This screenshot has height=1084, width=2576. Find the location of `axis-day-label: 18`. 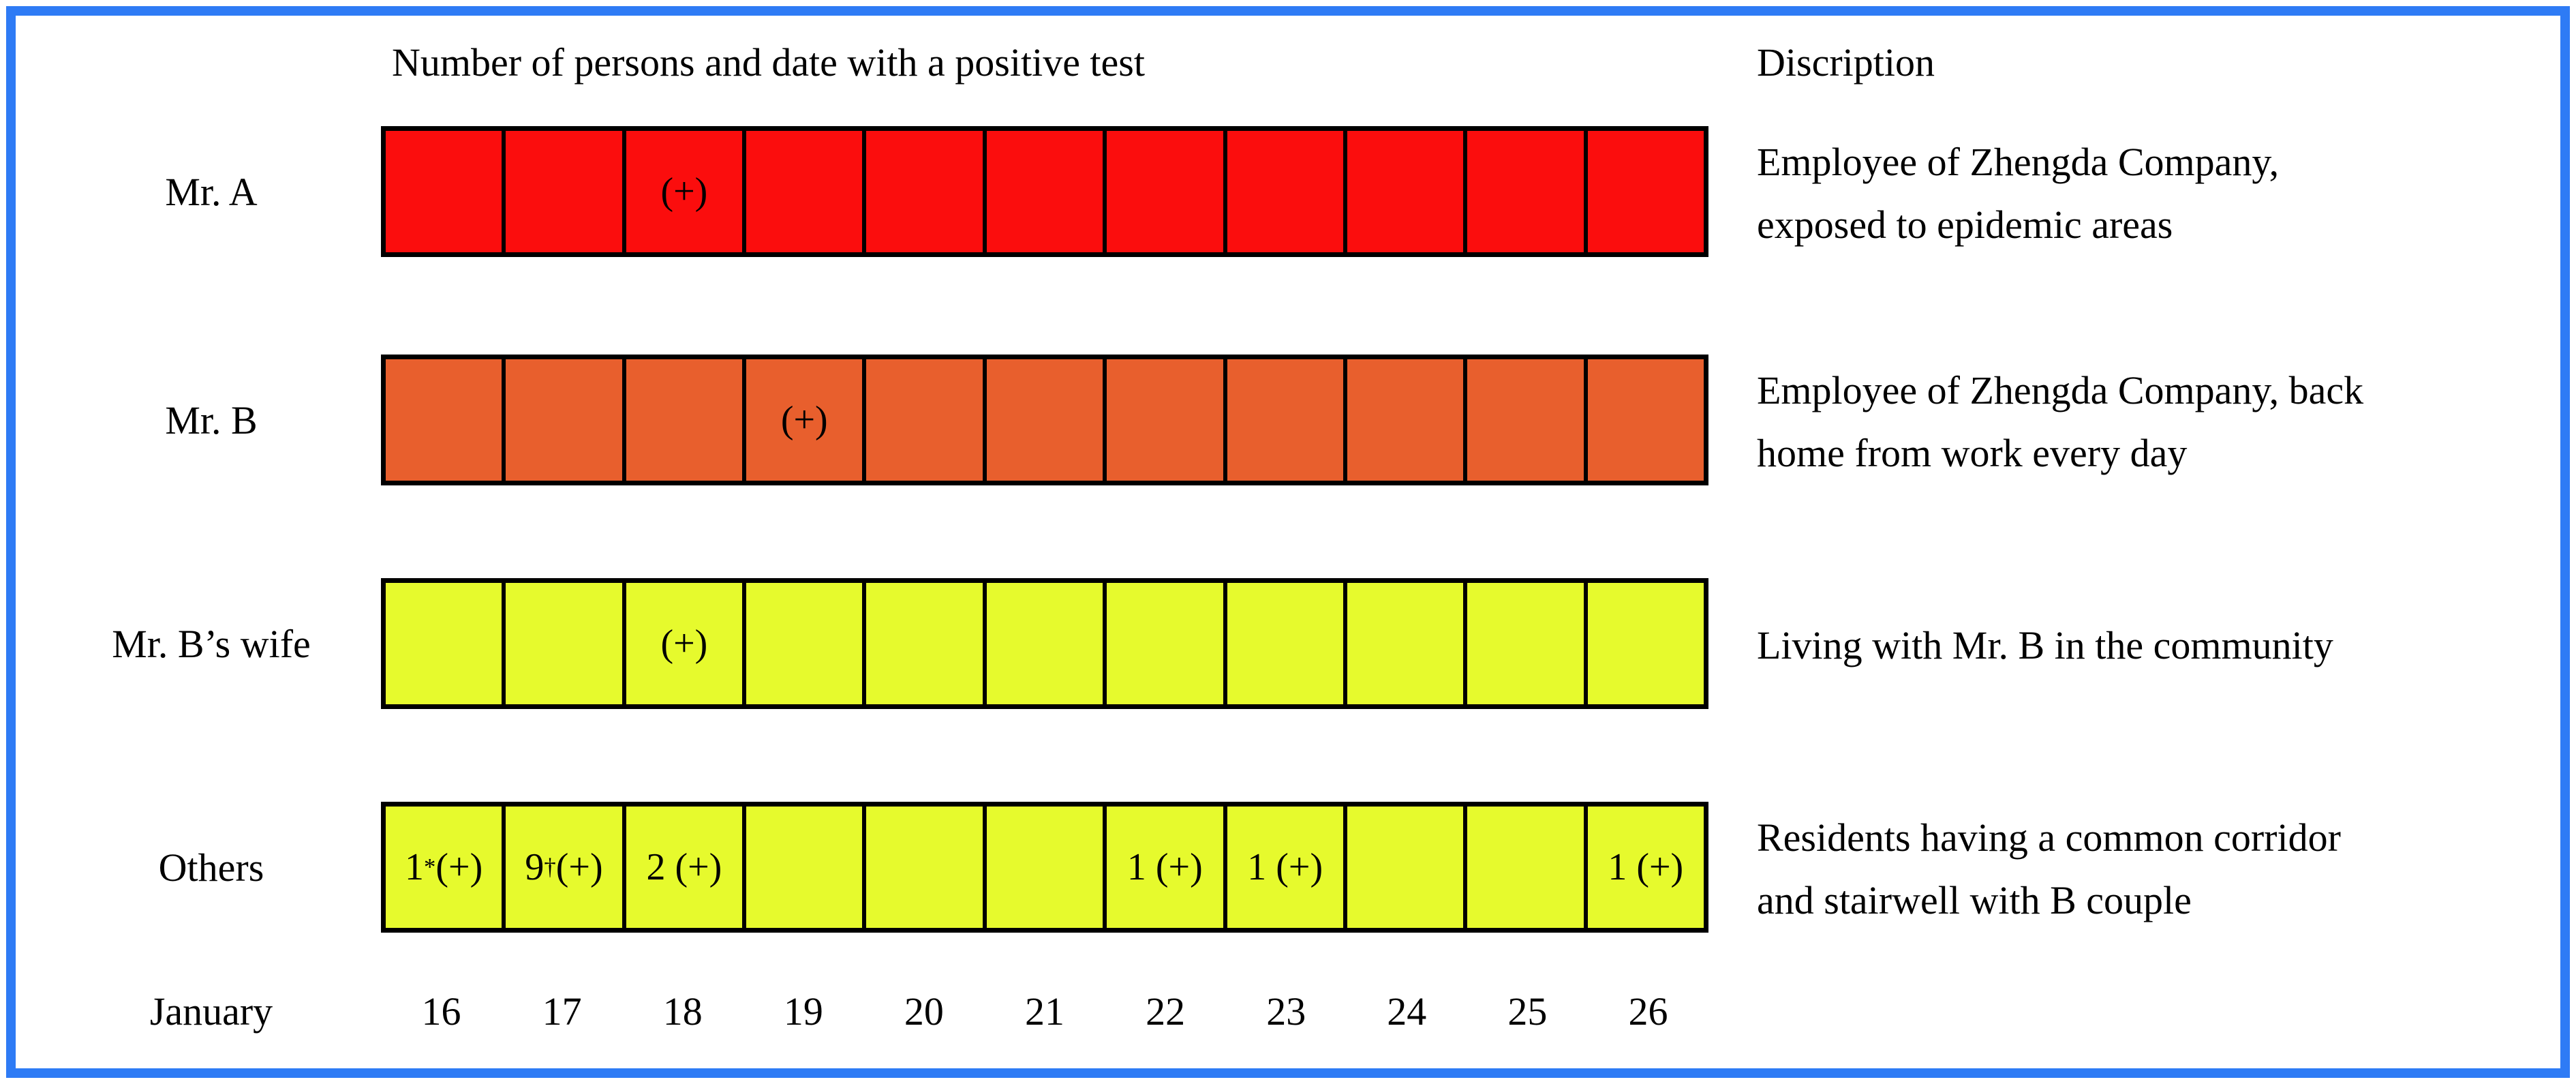

axis-day-label: 18 is located at coordinates (682, 1011).